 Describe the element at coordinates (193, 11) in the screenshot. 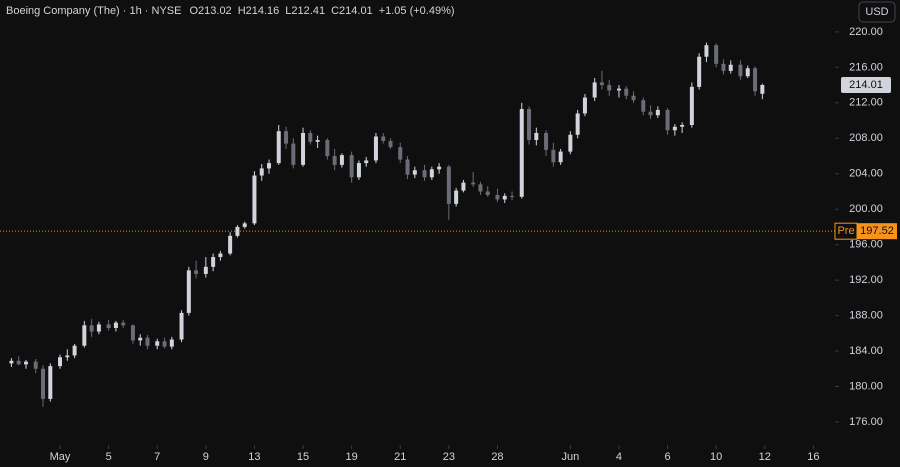

I see `ohlc-key: O` at that location.